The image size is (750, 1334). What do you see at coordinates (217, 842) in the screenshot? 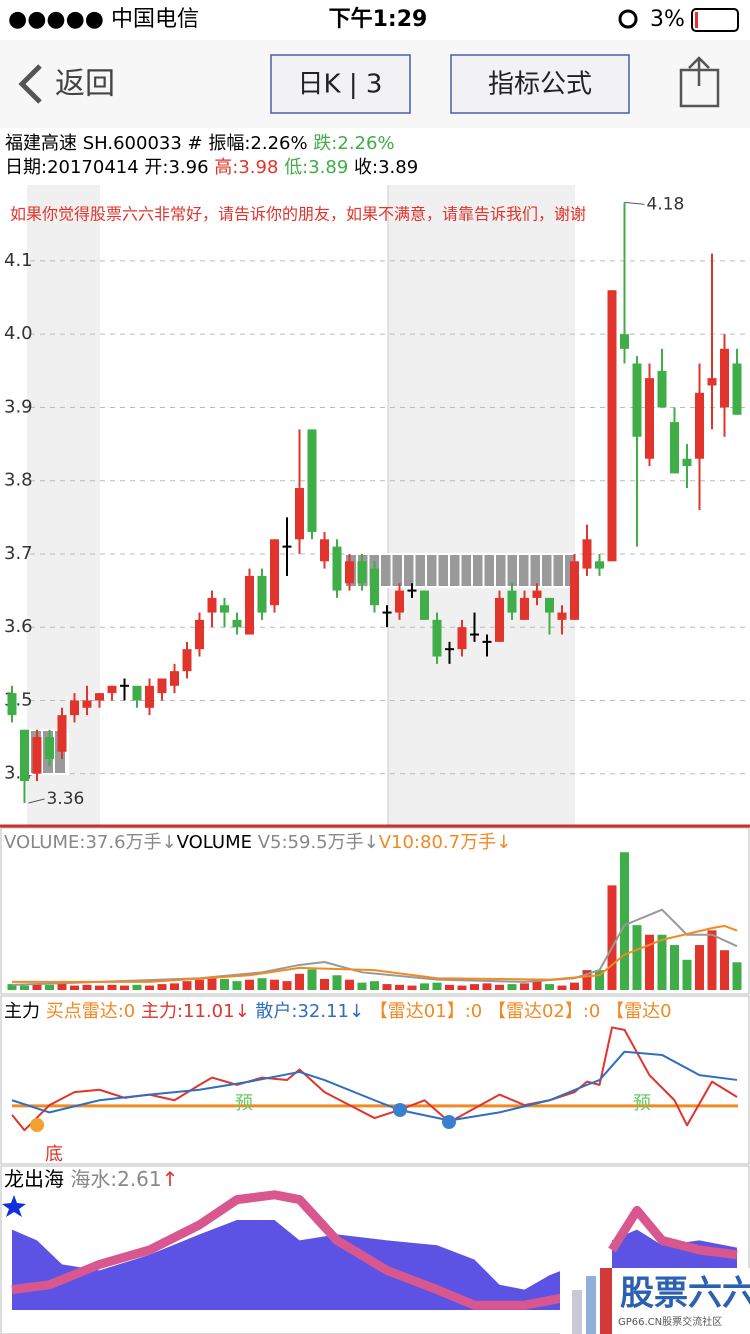
I see `legend-entry: VOLUME` at bounding box center [217, 842].